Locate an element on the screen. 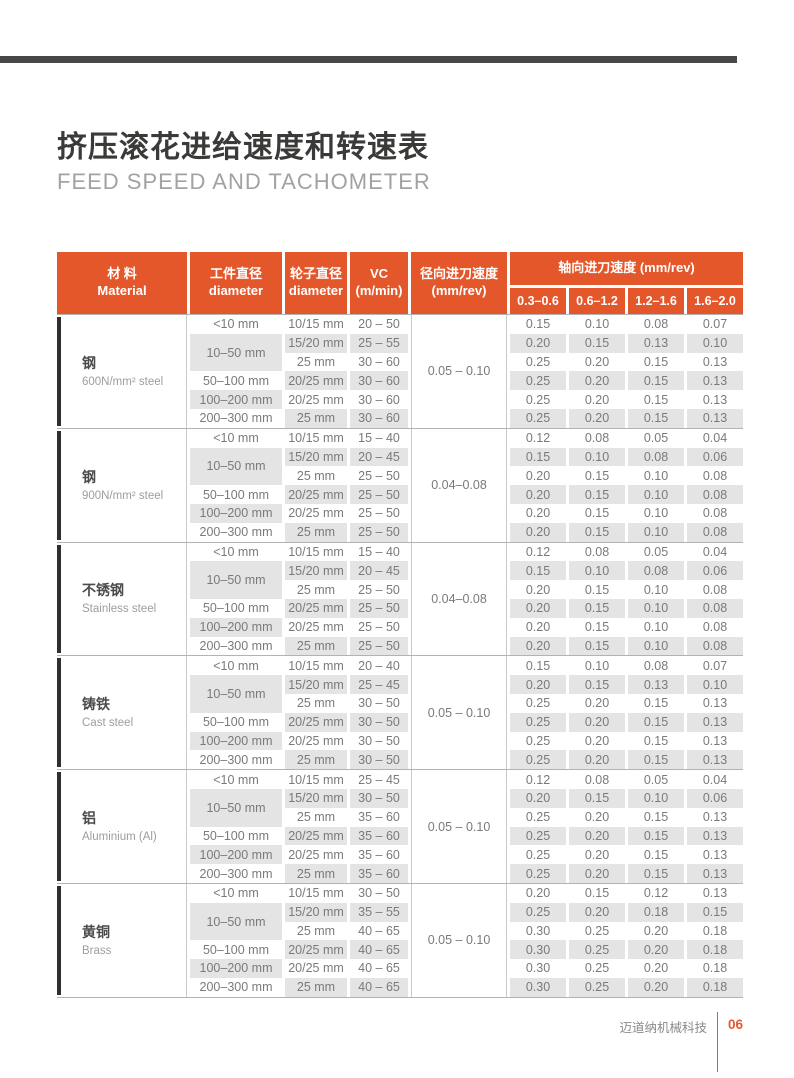 The height and width of the screenshot is (1078, 794). material-name: 铝 is located at coordinates (89, 817).